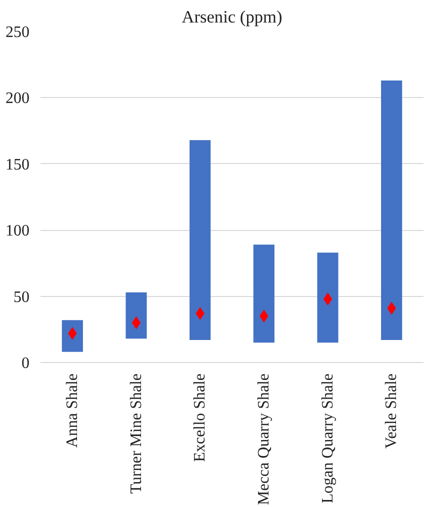 The width and height of the screenshot is (443, 507). What do you see at coordinates (18, 231) in the screenshot?
I see `y-tick-label: 100` at bounding box center [18, 231].